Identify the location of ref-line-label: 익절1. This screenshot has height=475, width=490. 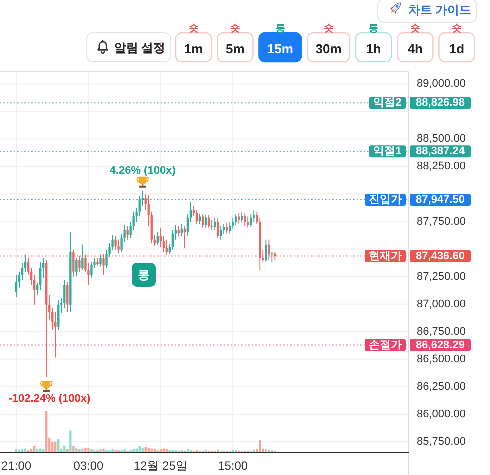
(388, 152).